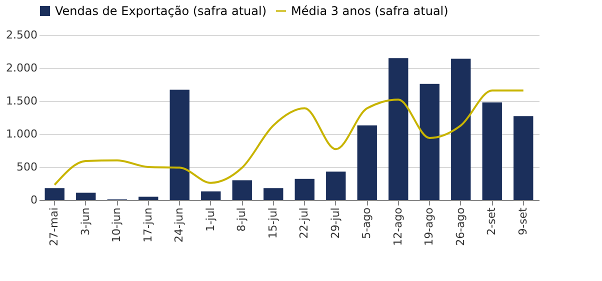 This screenshot has width=602, height=281. Describe the element at coordinates (429, 226) in the screenshot. I see `x-tick-label: 19-ago` at that location.